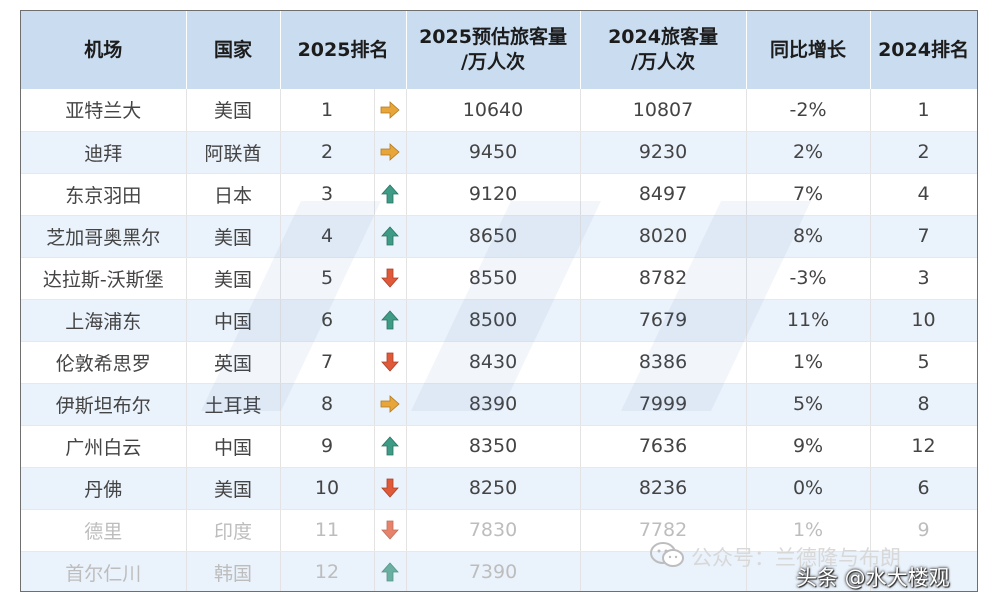 This screenshot has width=992, height=604. I want to click on header-pax-2024-line2: /万人次, so click(663, 62).